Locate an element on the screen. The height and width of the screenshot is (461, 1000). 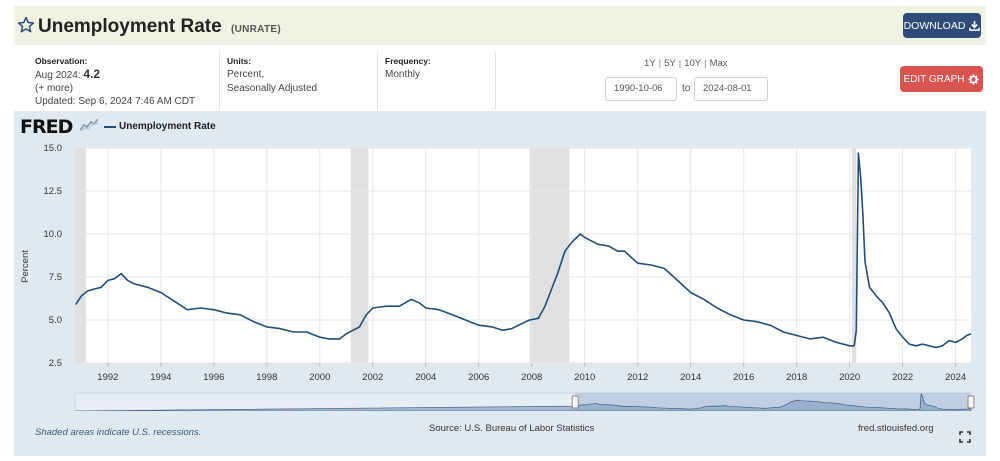
period-links: 1Y | 5Y | 10Y | Max is located at coordinates (686, 63).